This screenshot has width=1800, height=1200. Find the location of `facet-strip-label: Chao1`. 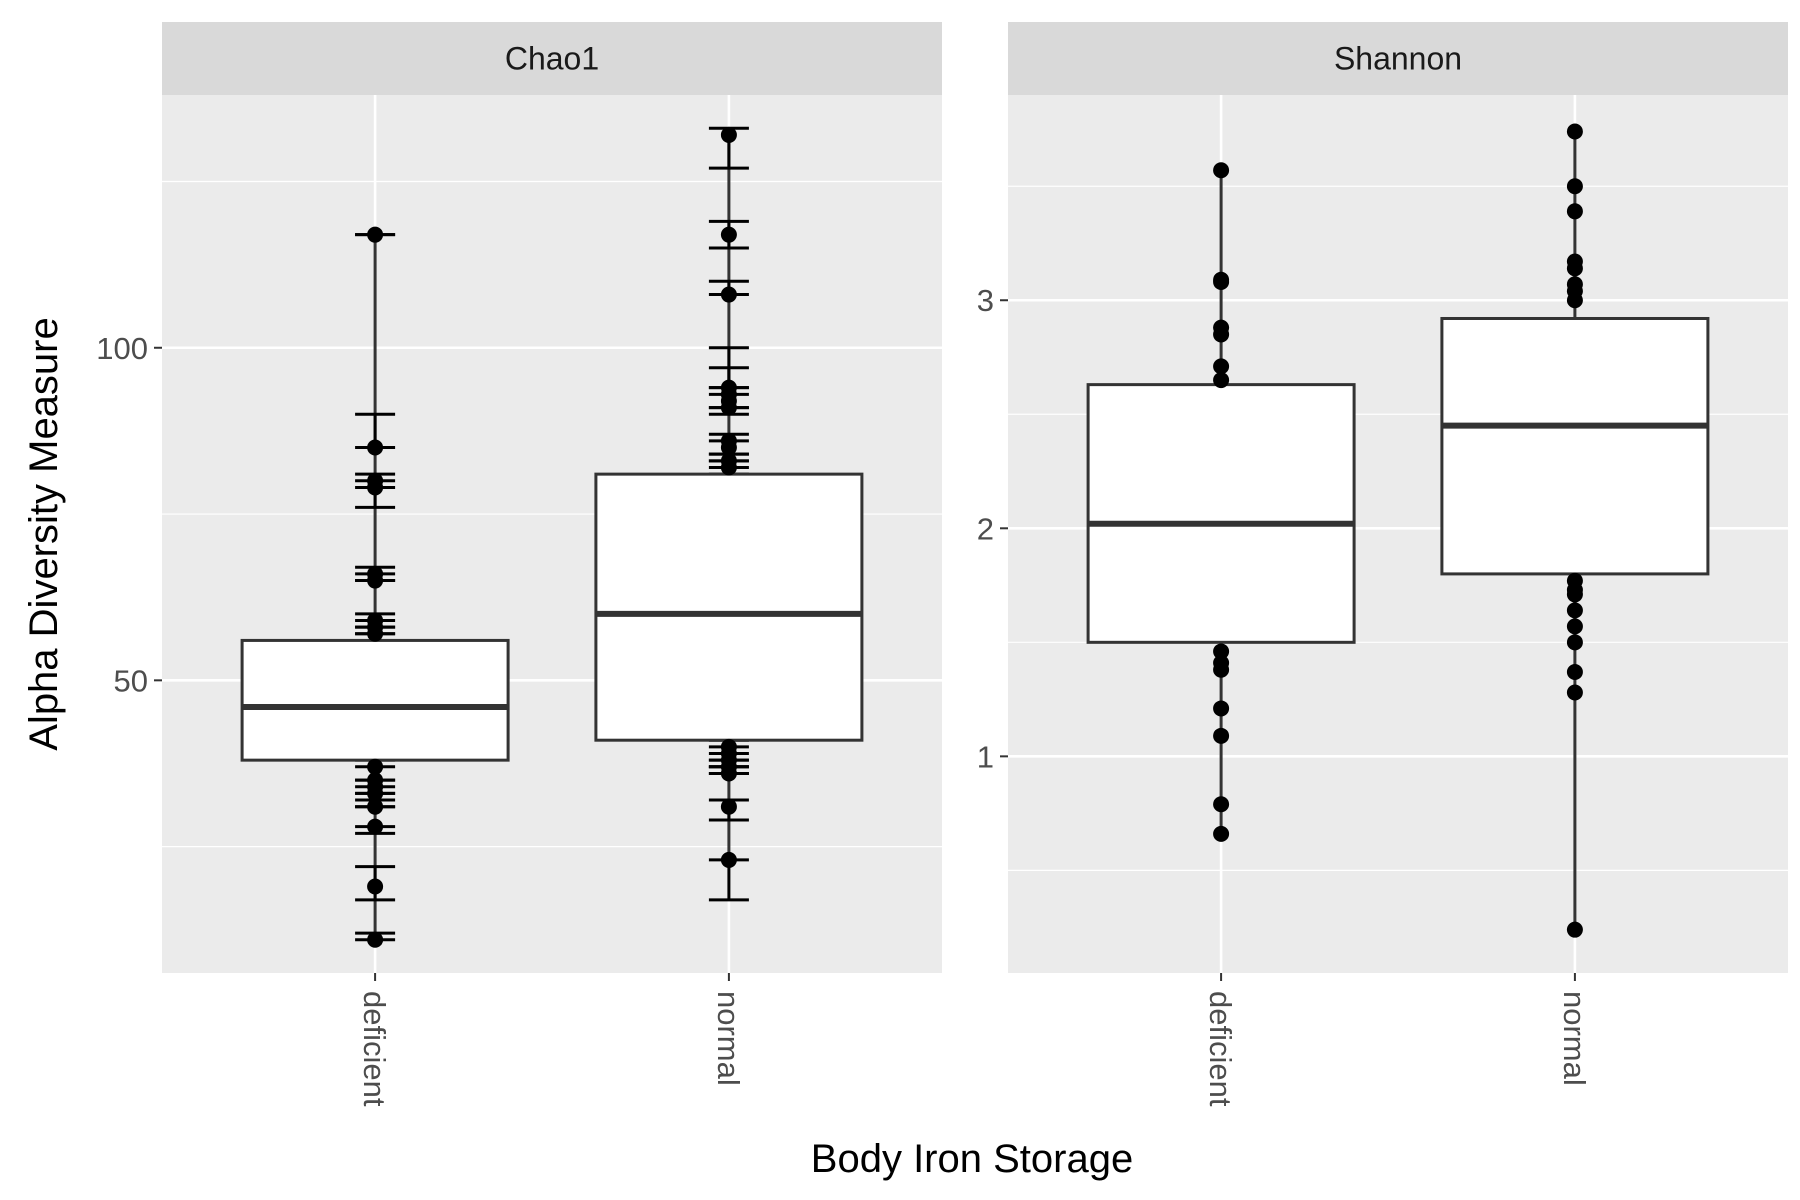

facet-strip-label: Chao1 is located at coordinates (552, 59).